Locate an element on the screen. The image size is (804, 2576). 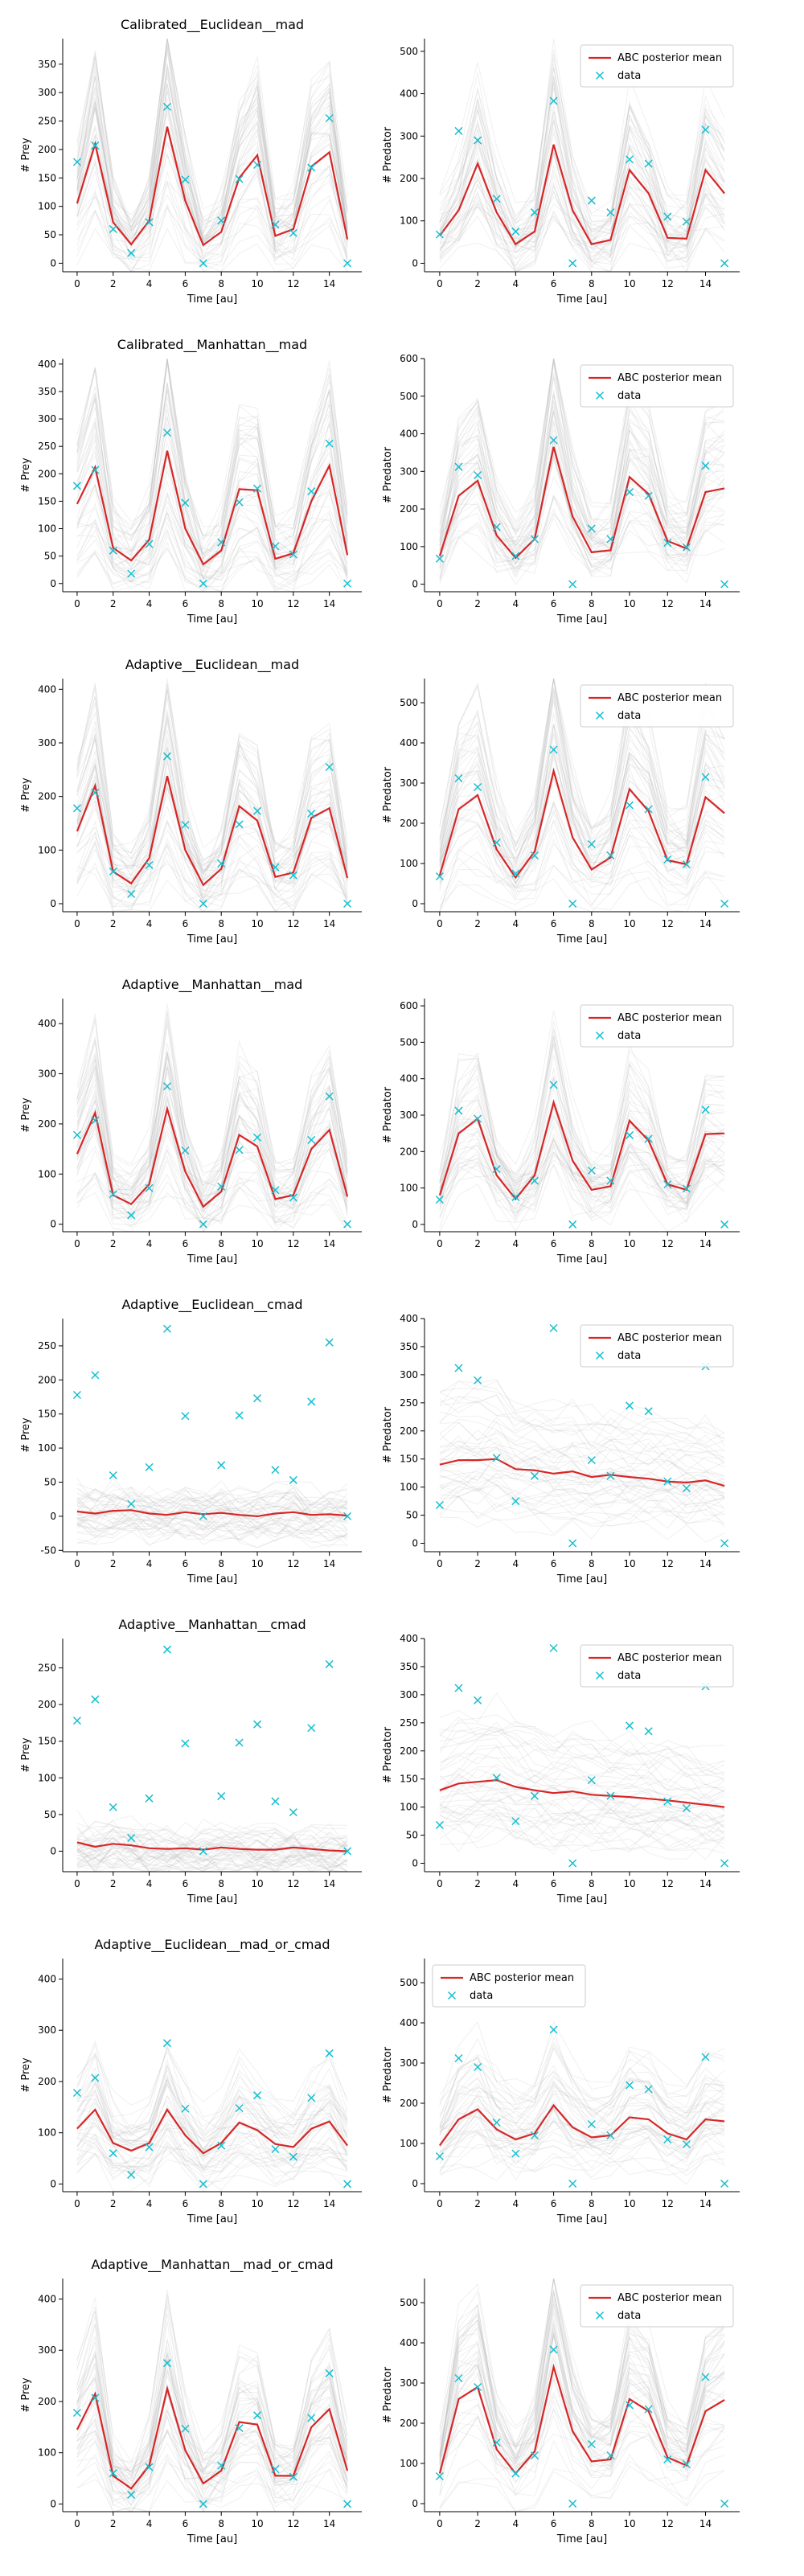
x-axis-label: Time [au] is located at coordinates (581, 939).